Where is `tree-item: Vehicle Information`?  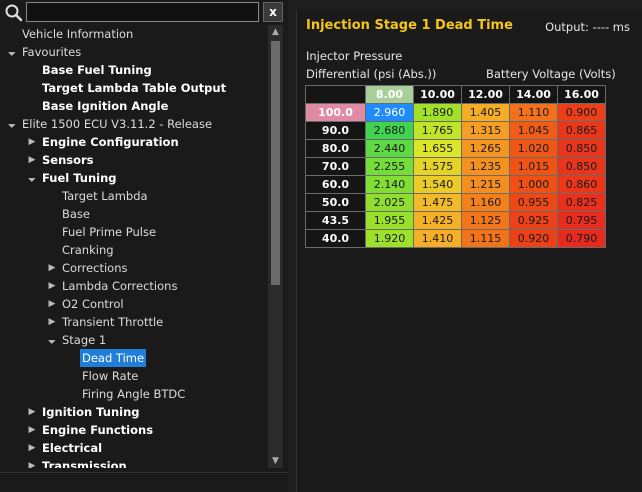
tree-item: Vehicle Information is located at coordinates (134, 34).